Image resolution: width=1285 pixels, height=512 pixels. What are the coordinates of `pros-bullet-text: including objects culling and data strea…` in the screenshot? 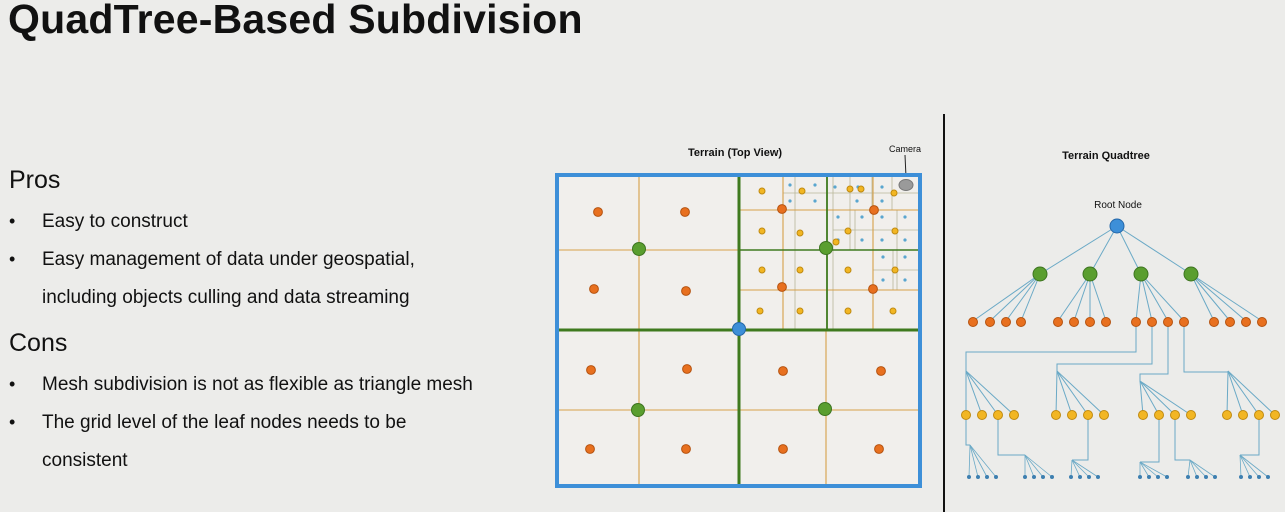 It's located at (226, 297).